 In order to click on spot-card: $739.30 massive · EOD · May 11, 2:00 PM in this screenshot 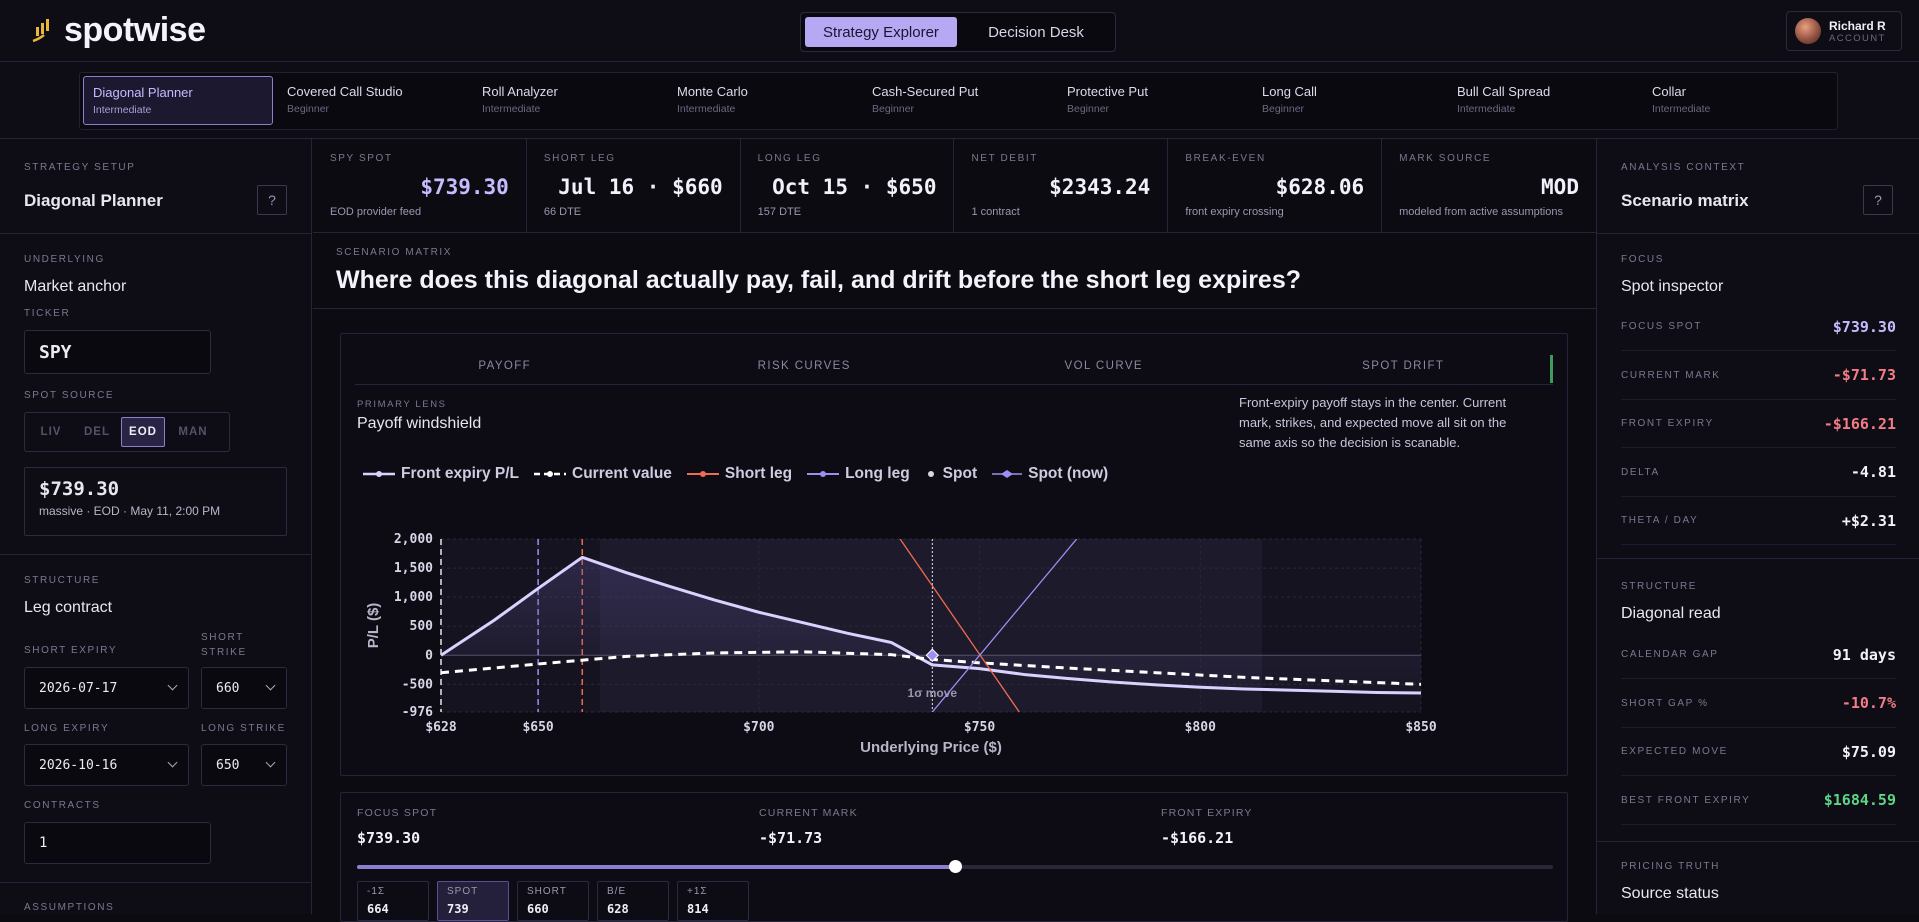, I will do `click(155, 501)`.